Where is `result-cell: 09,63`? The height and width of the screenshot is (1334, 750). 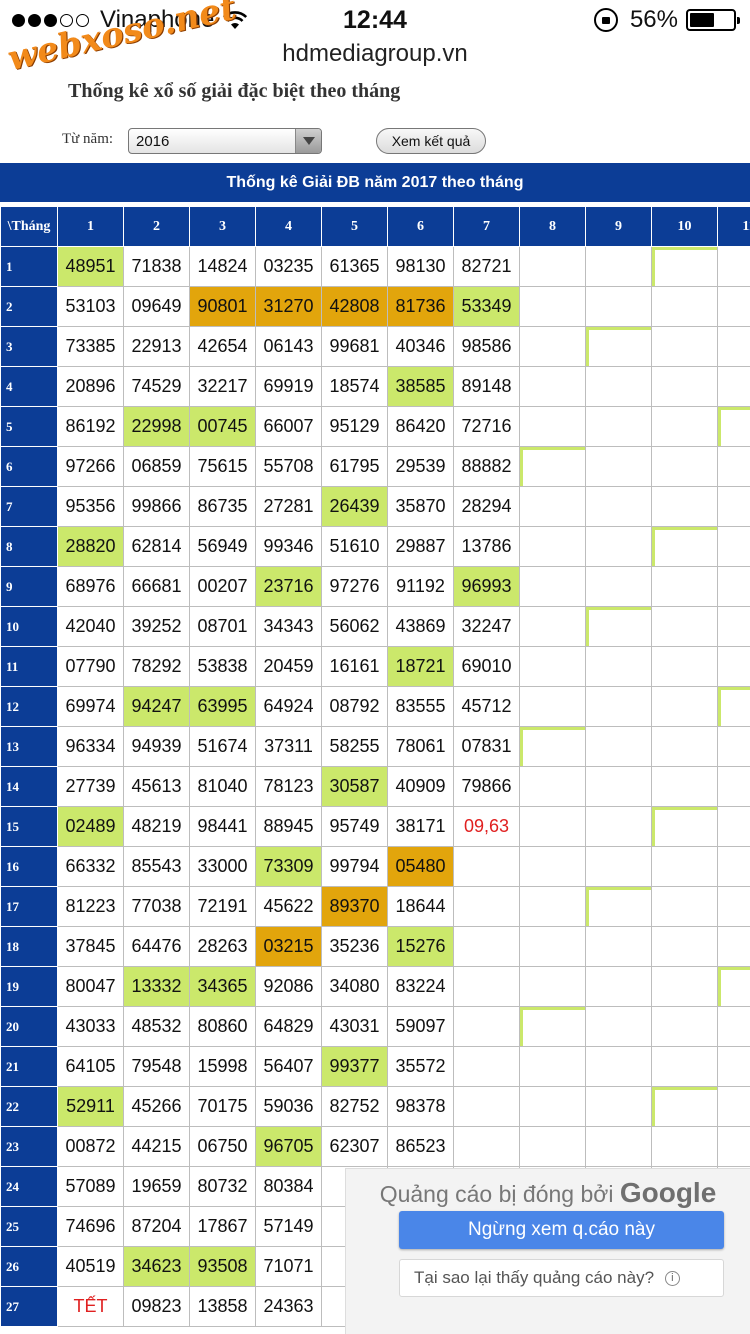
result-cell: 09,63 is located at coordinates (486, 826).